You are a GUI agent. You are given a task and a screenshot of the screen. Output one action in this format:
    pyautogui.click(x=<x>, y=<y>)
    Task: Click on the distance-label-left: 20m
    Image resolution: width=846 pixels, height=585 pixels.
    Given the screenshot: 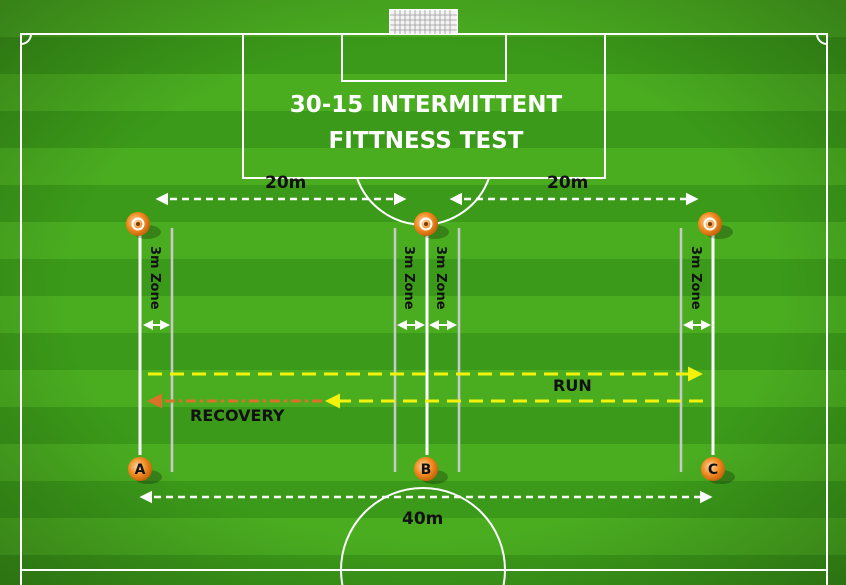 What is the action you would take?
    pyautogui.click(x=285, y=183)
    